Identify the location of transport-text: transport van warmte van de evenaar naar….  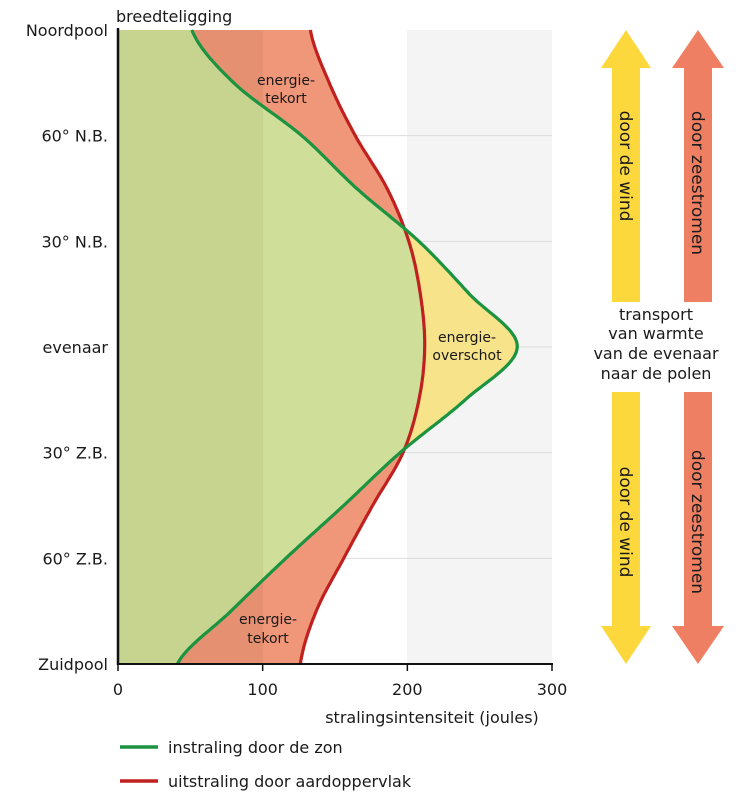
(655, 344).